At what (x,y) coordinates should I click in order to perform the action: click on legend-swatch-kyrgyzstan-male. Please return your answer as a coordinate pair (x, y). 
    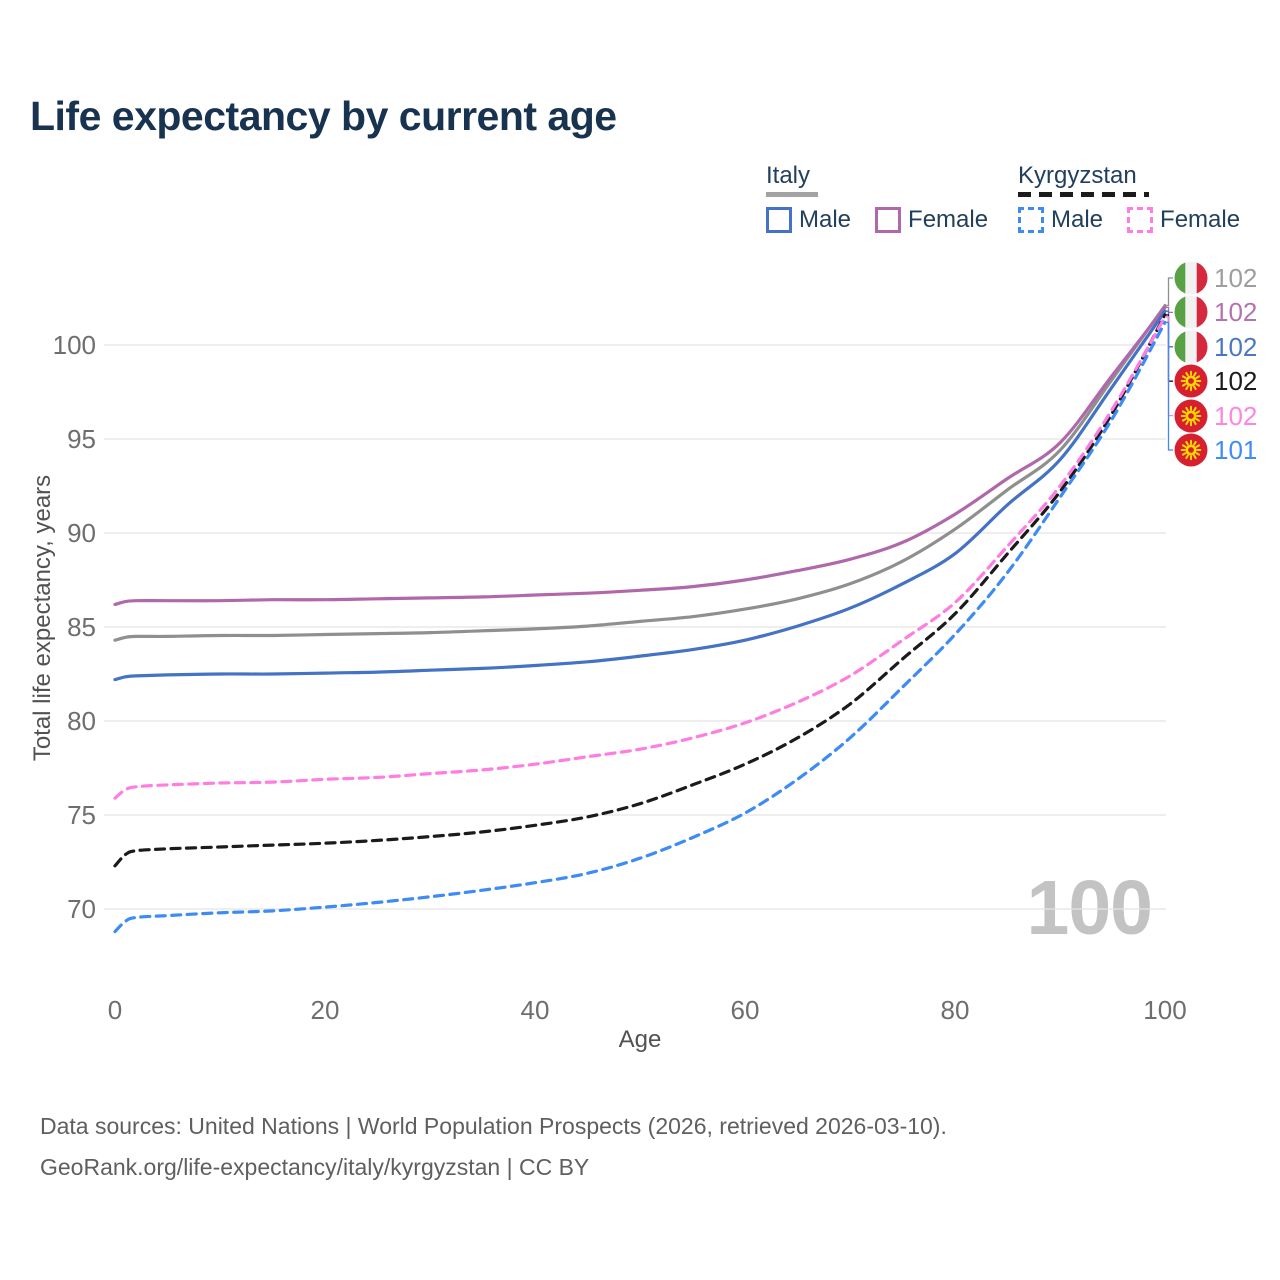
    Looking at the image, I should click on (1031, 220).